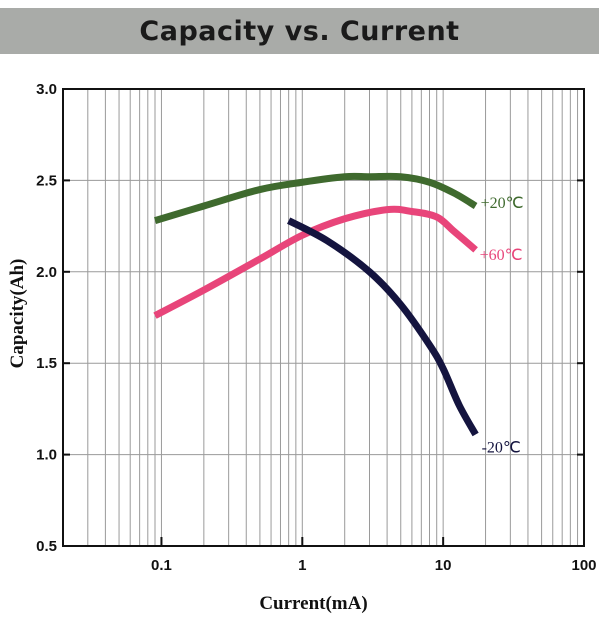 The width and height of the screenshot is (599, 620). What do you see at coordinates (46, 272) in the screenshot?
I see `y-tick-label: 2.0` at bounding box center [46, 272].